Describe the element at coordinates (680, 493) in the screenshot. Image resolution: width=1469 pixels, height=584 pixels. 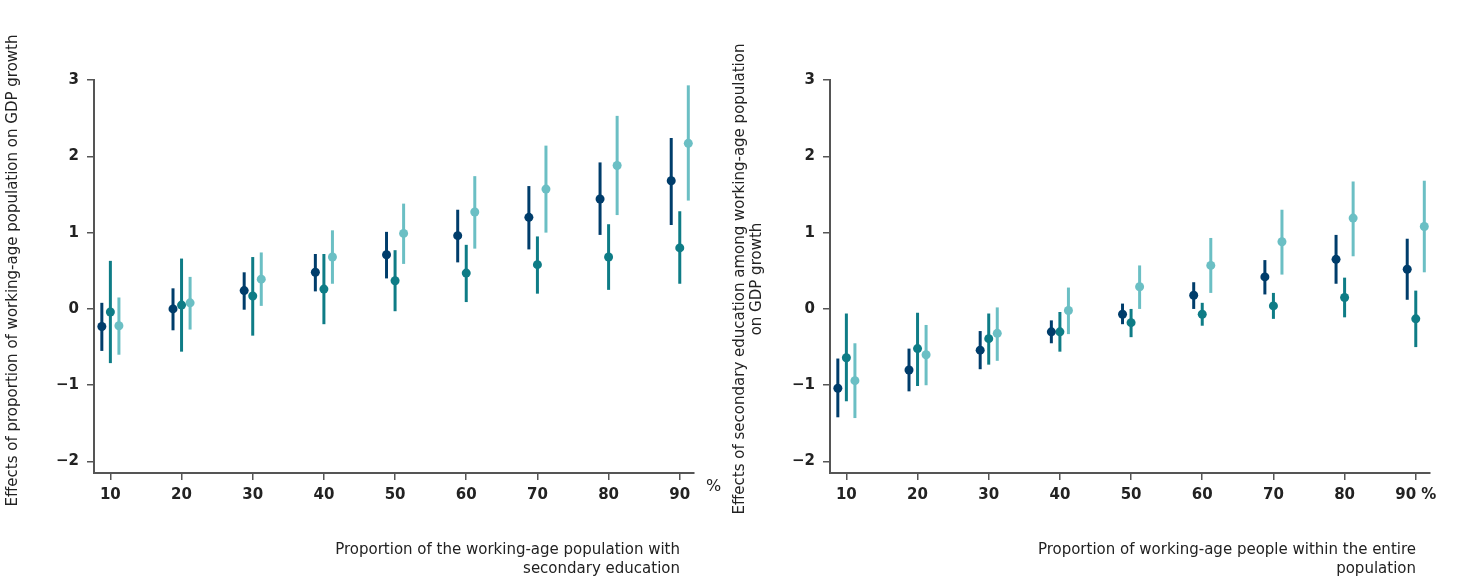
I see `x-tick-label: 90` at that location.